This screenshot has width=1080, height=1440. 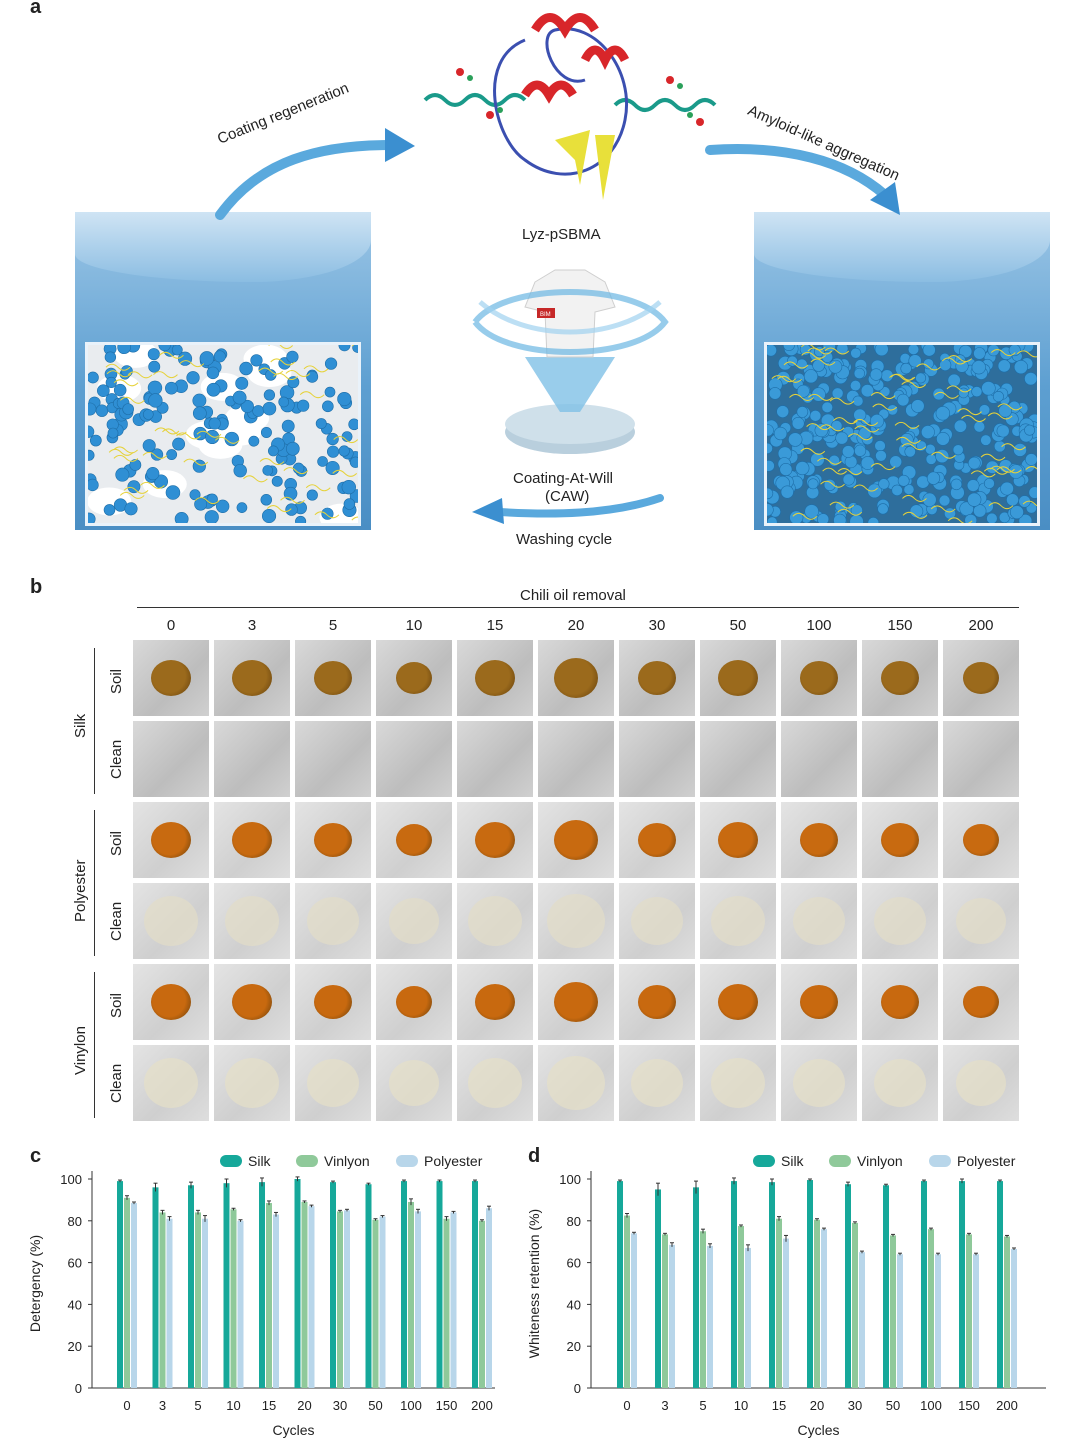 What do you see at coordinates (931, 1405) in the screenshot?
I see `x-tick-label: 100` at bounding box center [931, 1405].